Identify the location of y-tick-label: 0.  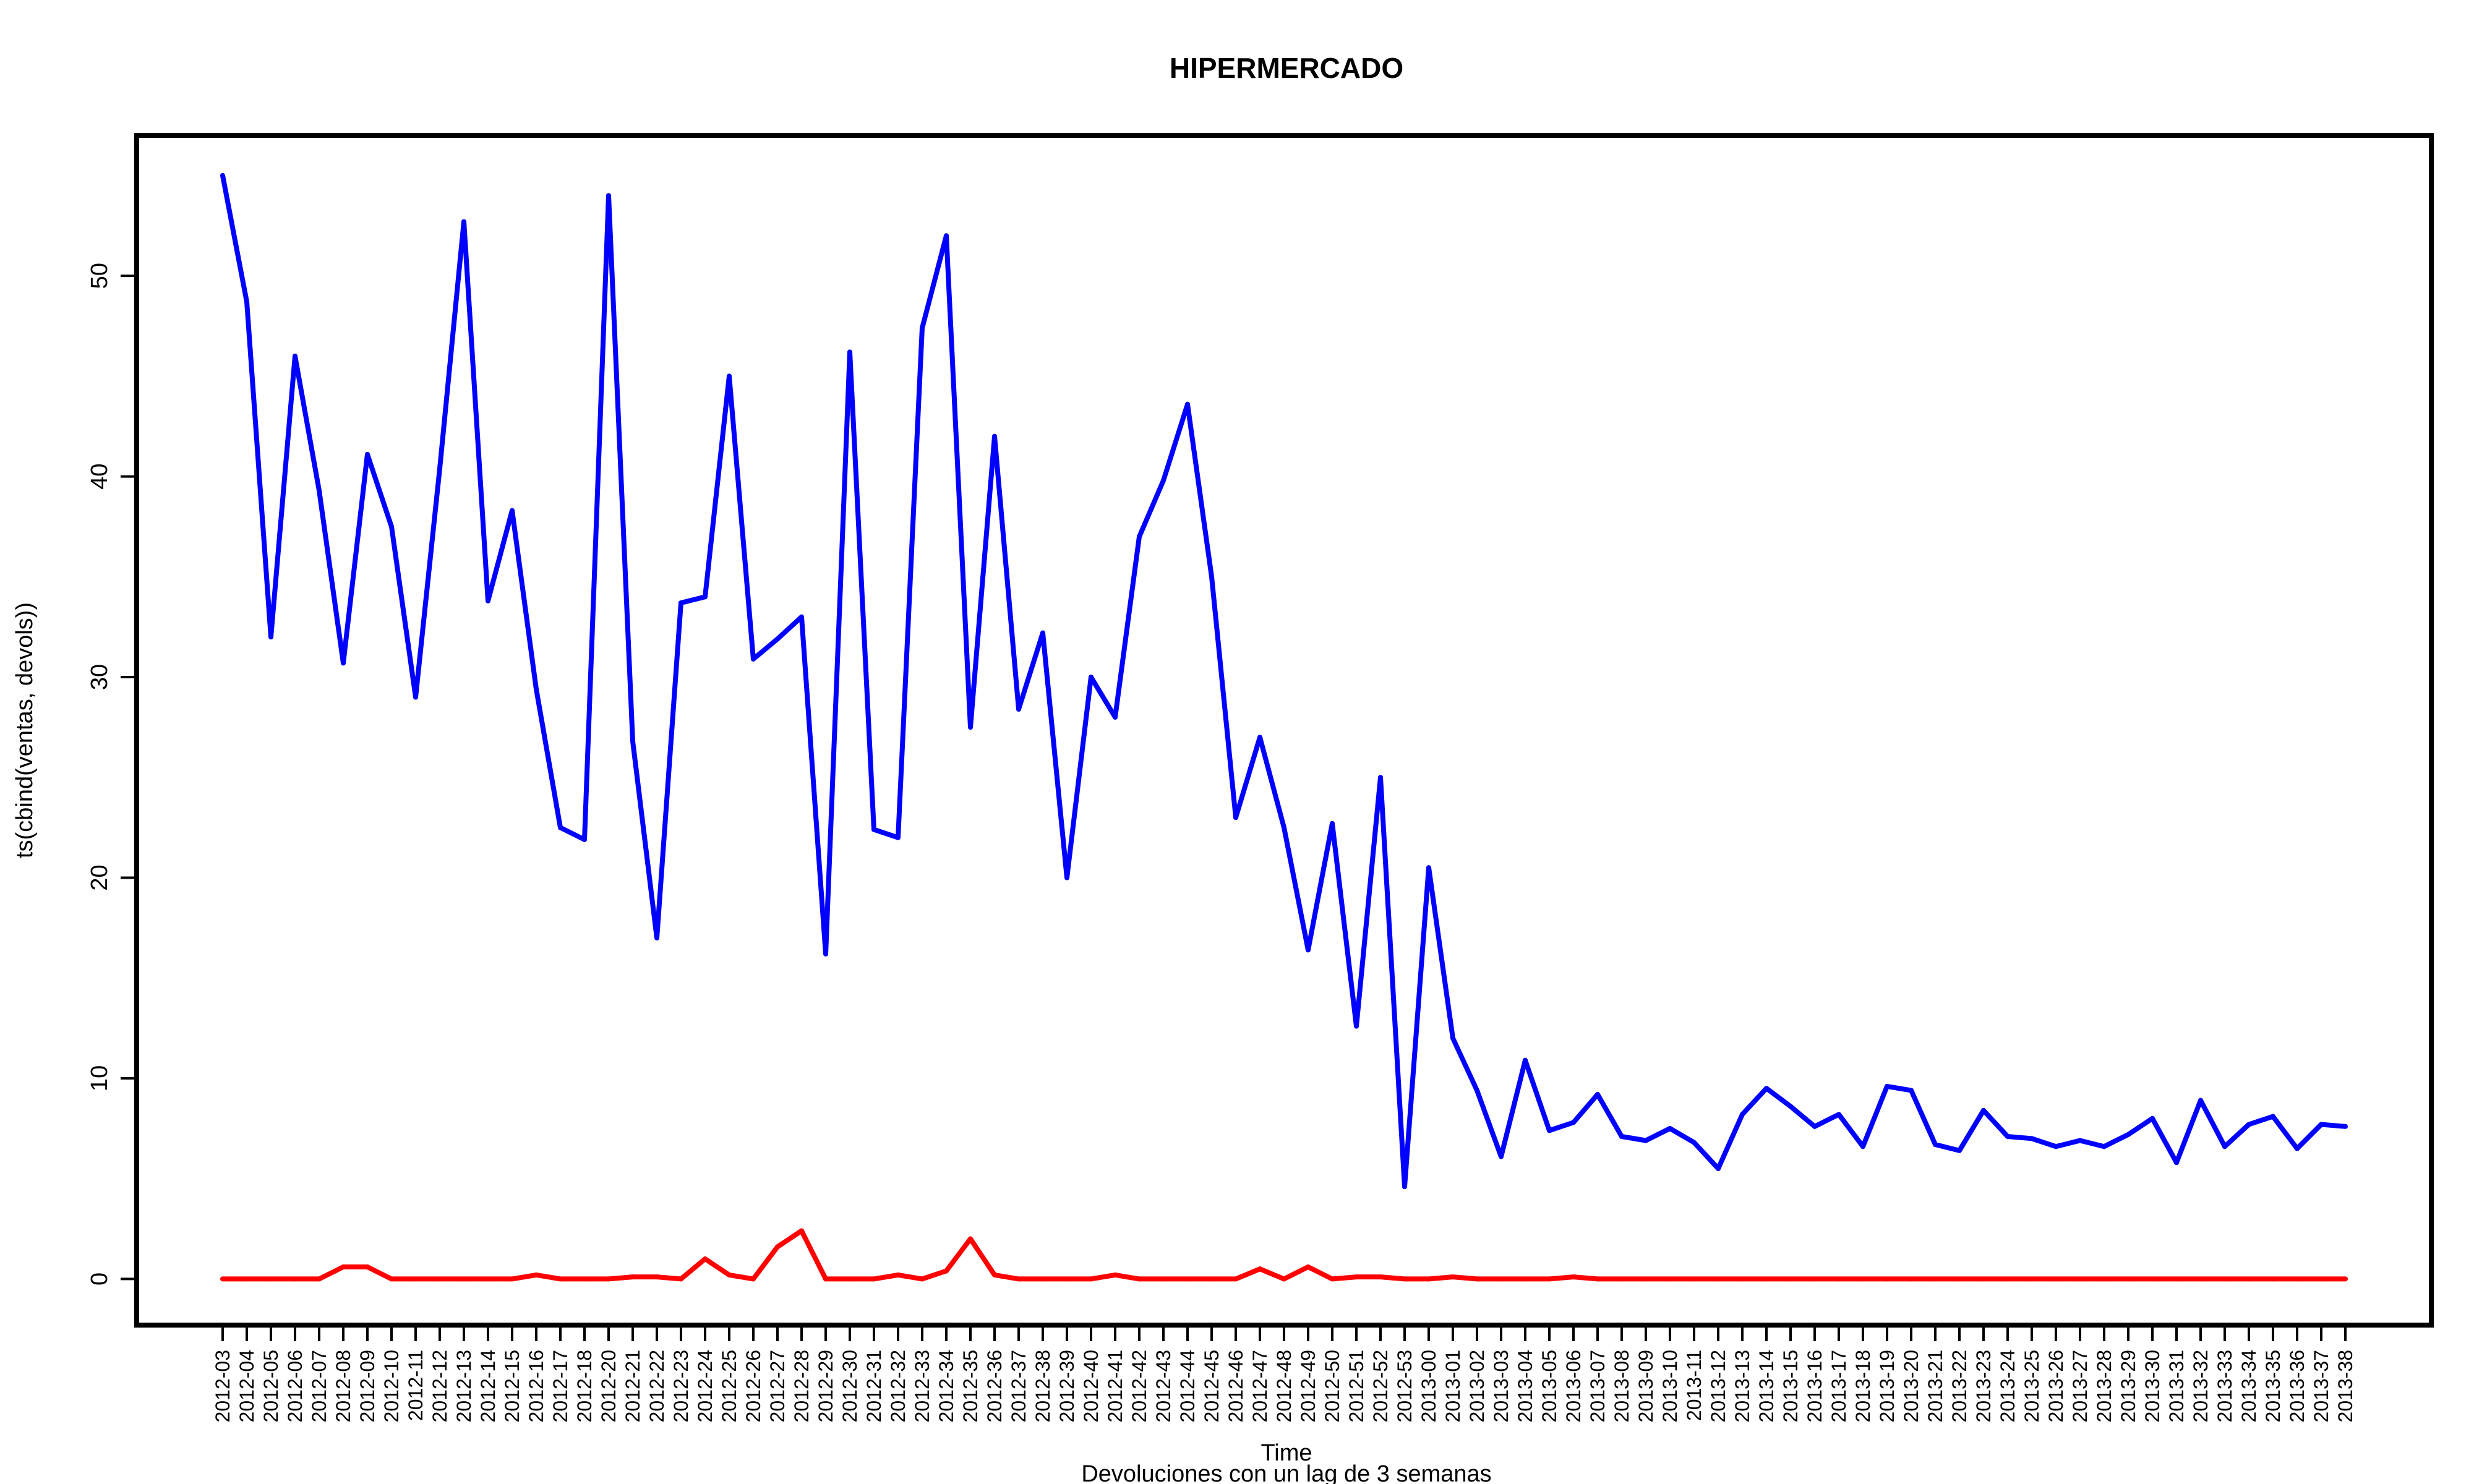
(100, 1279).